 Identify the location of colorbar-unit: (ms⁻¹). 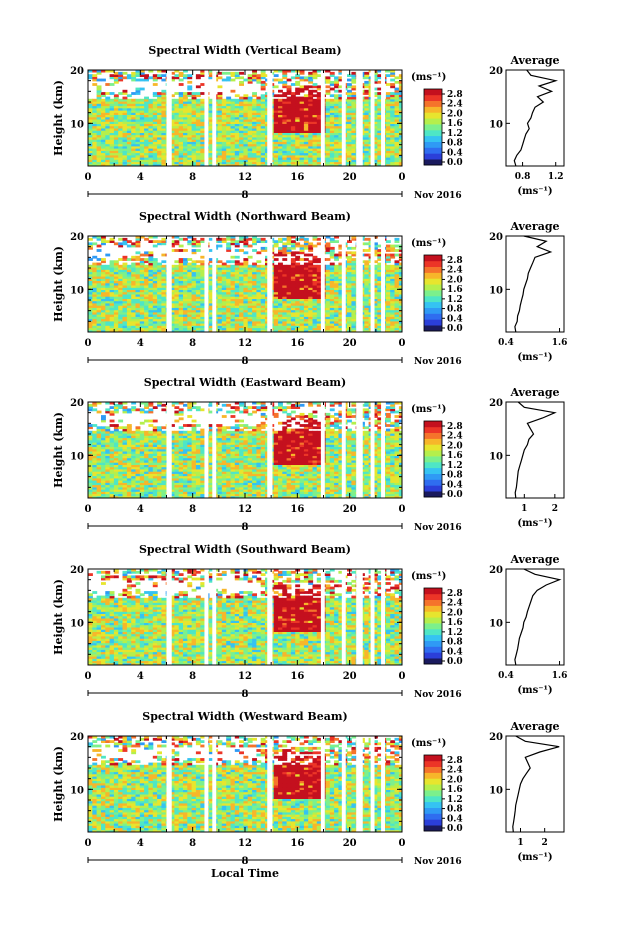
(428, 77).